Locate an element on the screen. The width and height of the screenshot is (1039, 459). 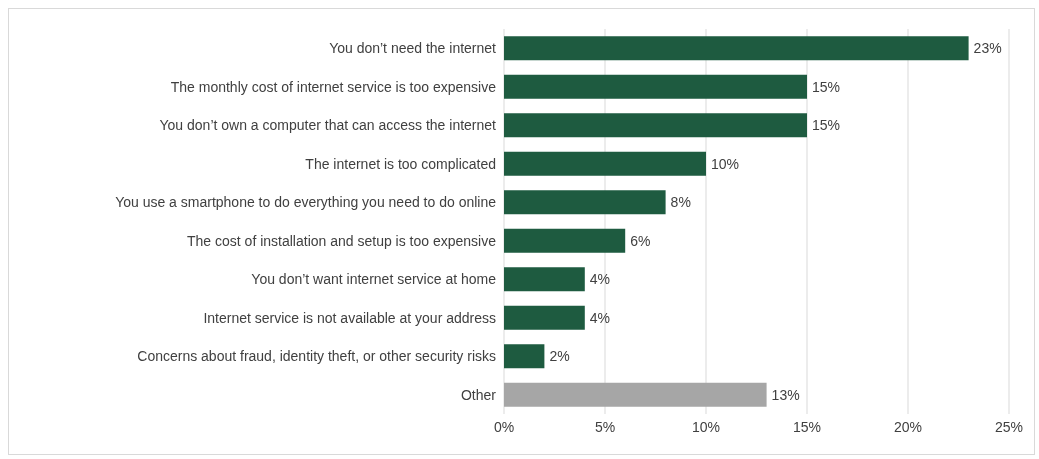
y-tick-label: The cost of installation and setup is too expensive is located at coordinates (342, 240).